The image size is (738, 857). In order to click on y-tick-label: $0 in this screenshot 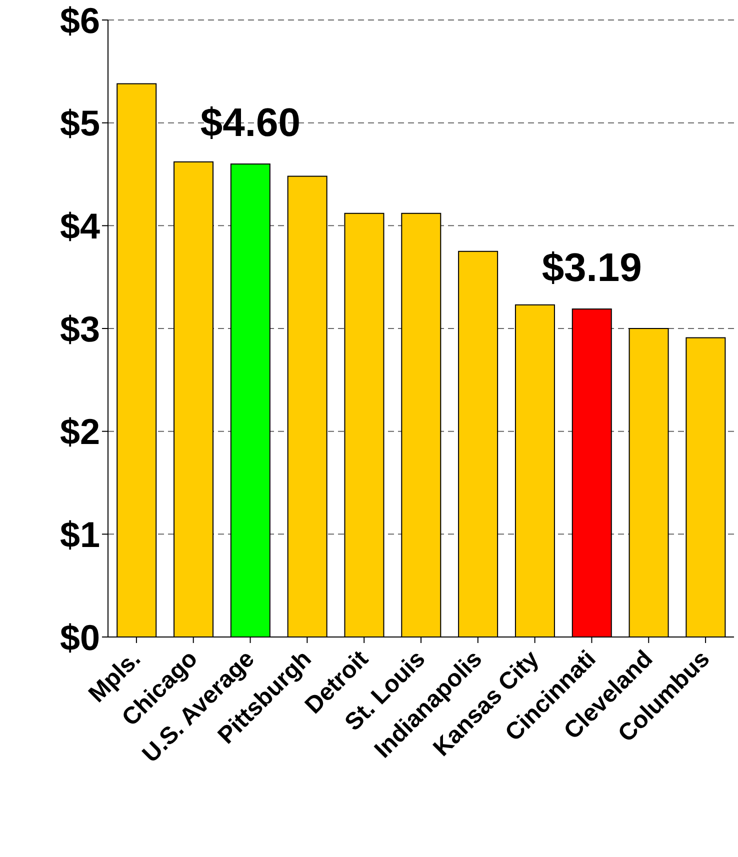, I will do `click(80, 637)`.